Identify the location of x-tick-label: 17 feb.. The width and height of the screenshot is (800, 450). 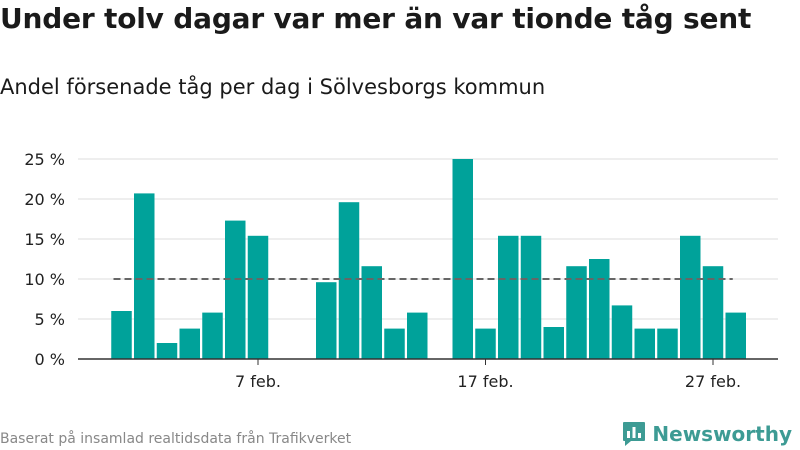
(485, 381).